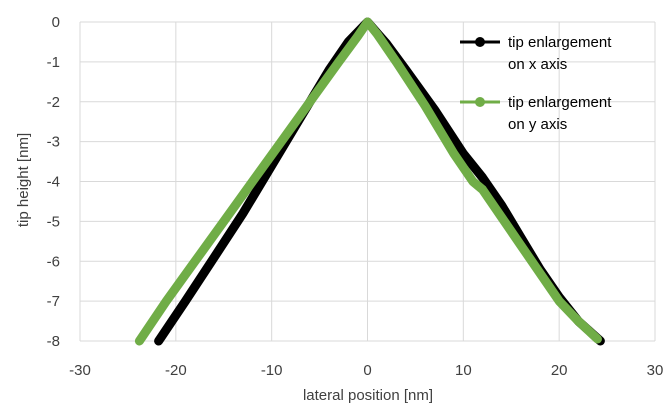  What do you see at coordinates (537, 64) in the screenshot?
I see `legend-label-1: on x axis` at bounding box center [537, 64].